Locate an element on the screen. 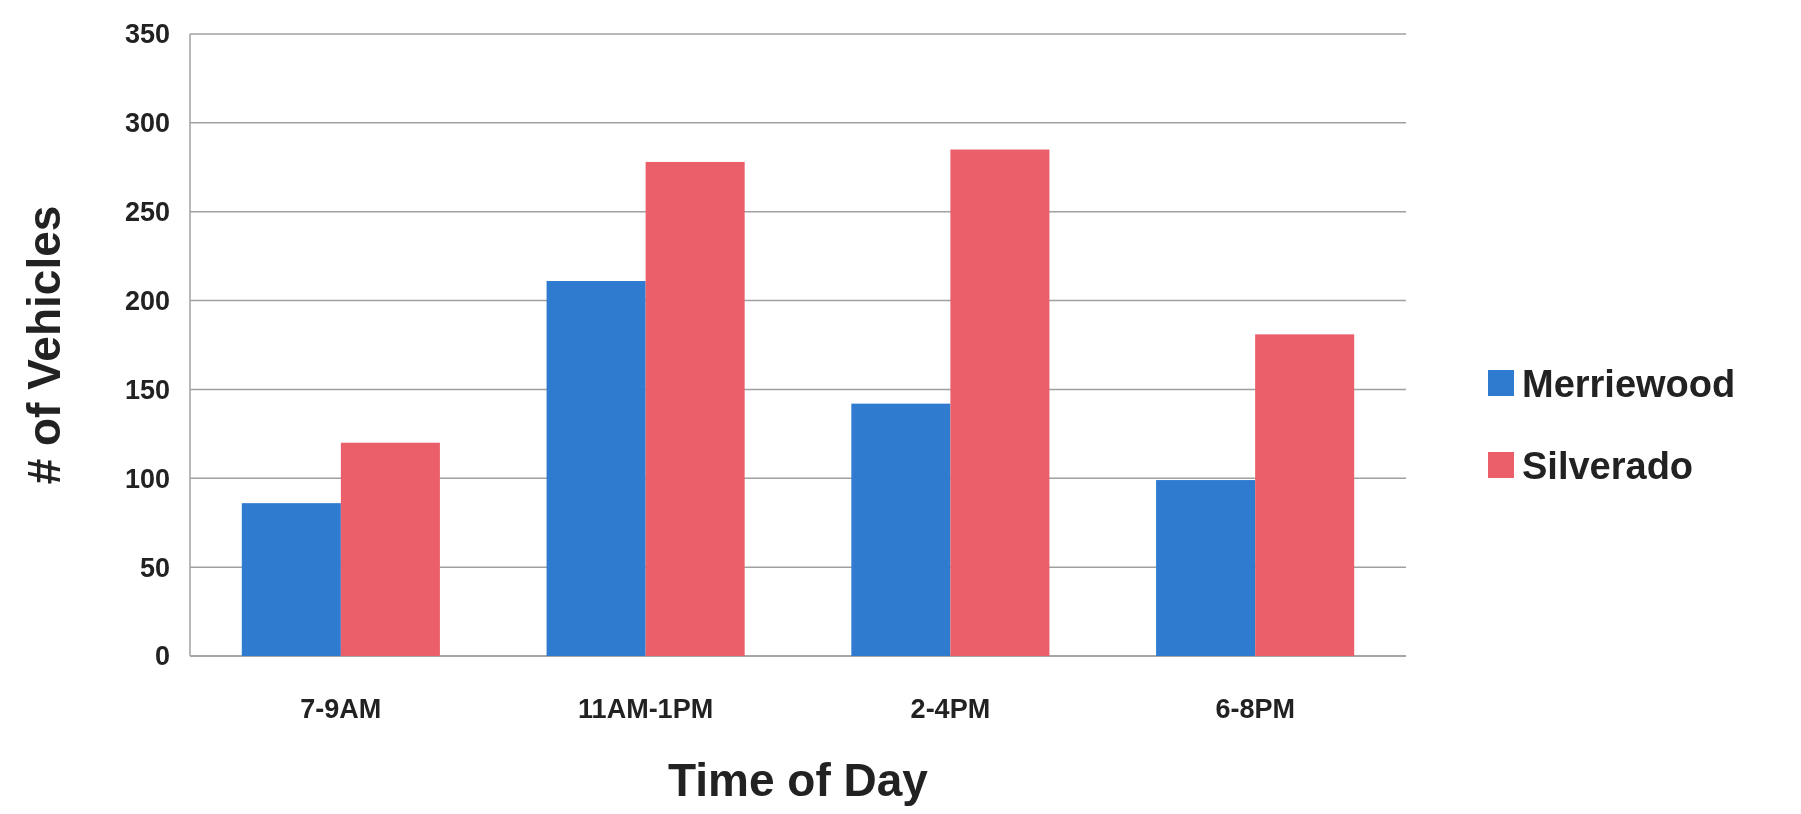 The height and width of the screenshot is (814, 1801). y-tick-label: 300 is located at coordinates (147, 123).